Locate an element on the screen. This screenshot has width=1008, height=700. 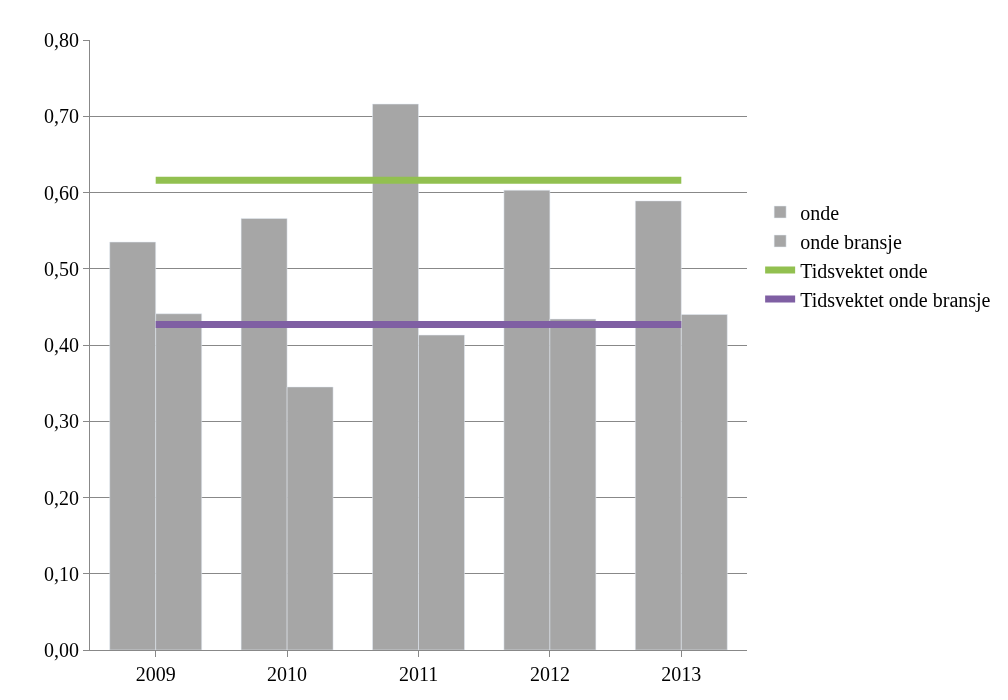
legend-label: Tidsvektet onde is located at coordinates (864, 270).